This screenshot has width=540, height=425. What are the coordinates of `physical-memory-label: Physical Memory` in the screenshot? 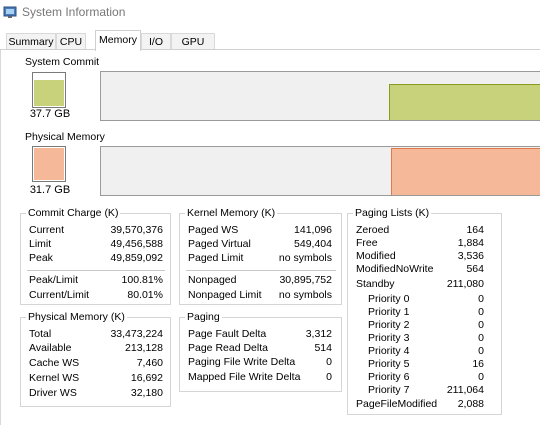 It's located at (65, 137).